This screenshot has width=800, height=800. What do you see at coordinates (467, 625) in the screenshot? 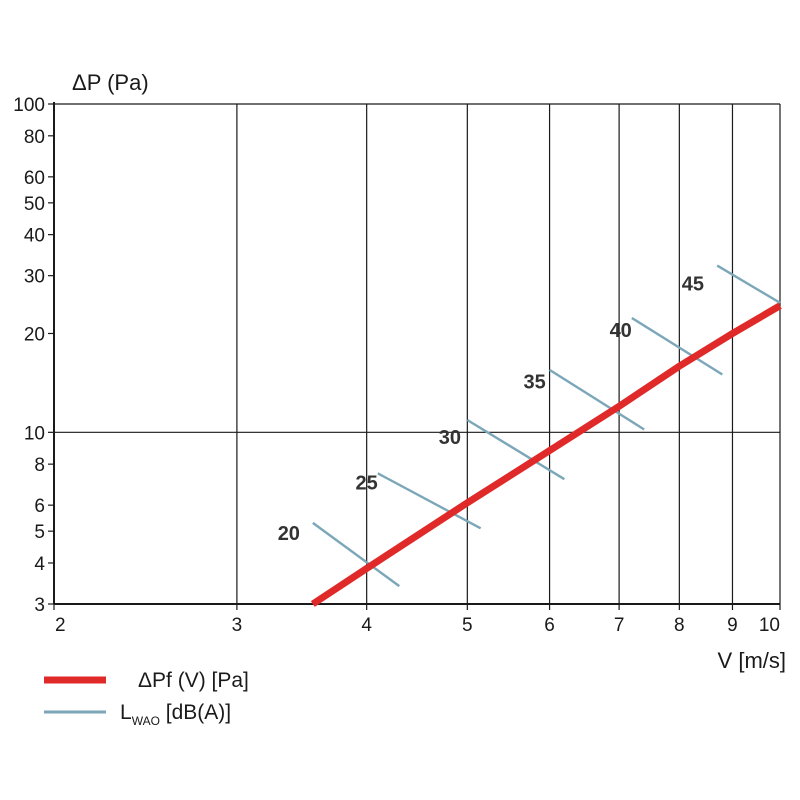
I see `x-tick-label-5: 5` at bounding box center [467, 625].